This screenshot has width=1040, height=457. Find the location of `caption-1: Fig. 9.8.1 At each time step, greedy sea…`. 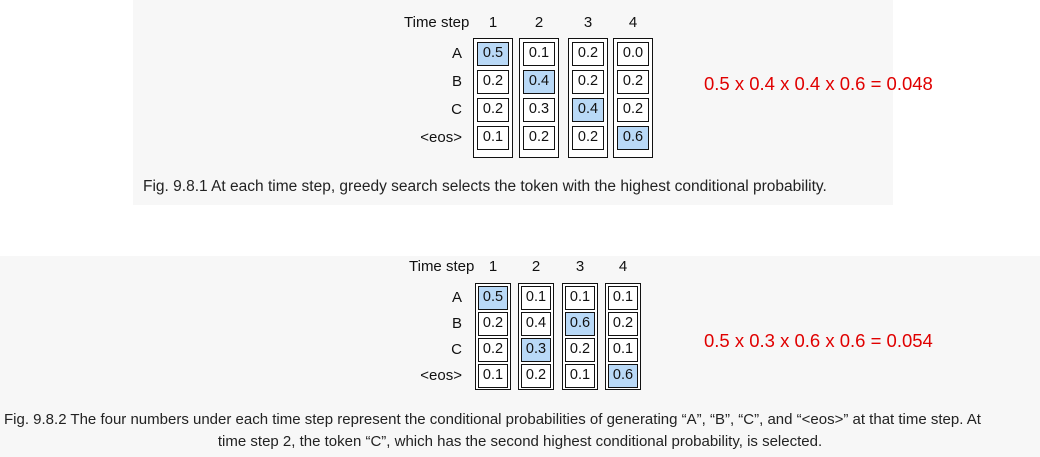

caption-1: Fig. 9.8.1 At each time step, greedy sea… is located at coordinates (485, 186).